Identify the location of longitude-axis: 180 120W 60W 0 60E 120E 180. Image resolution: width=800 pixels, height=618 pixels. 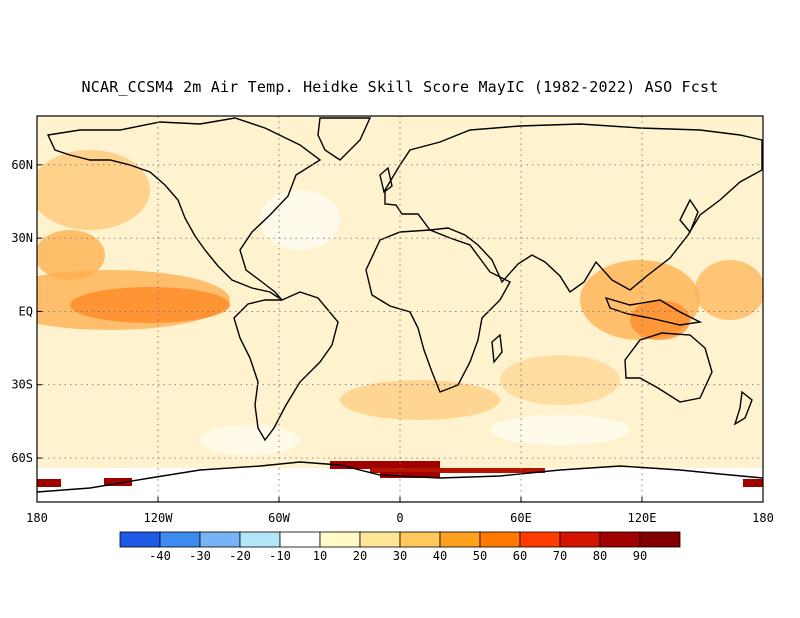
(400, 511).